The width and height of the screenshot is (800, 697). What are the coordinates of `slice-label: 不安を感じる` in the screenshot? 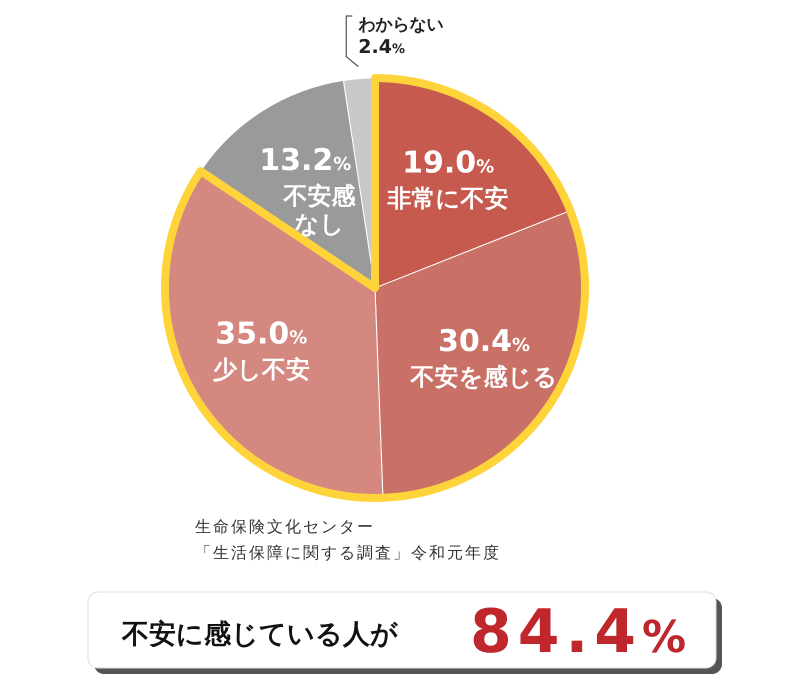 It's located at (484, 377).